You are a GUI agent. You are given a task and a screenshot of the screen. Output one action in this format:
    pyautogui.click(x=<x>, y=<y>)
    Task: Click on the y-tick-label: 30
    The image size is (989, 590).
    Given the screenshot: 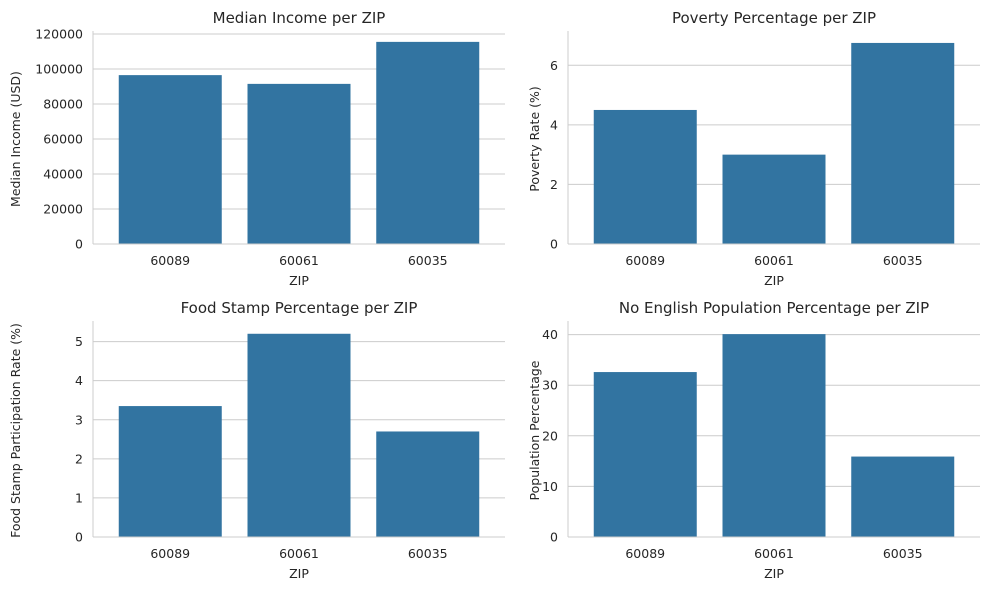 What is the action you would take?
    pyautogui.click(x=550, y=385)
    